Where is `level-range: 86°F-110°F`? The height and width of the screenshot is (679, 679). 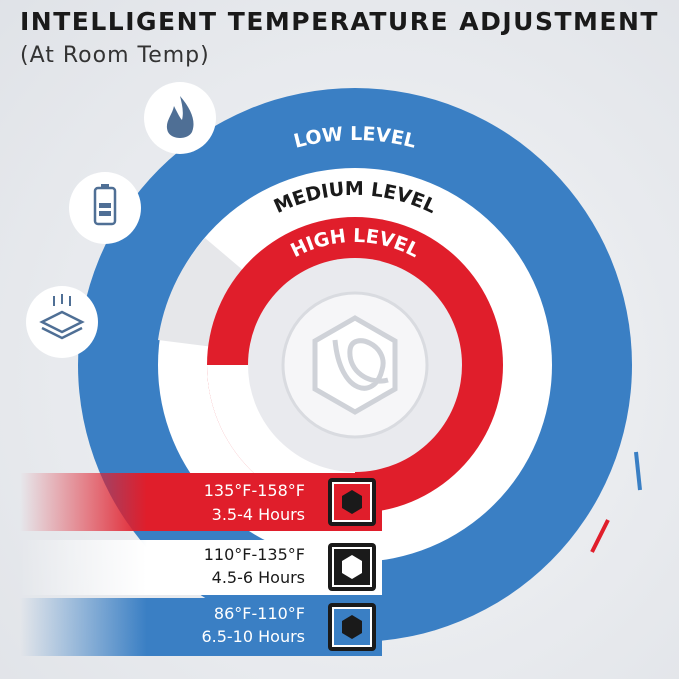 level-range: 86°F-110°F is located at coordinates (259, 613).